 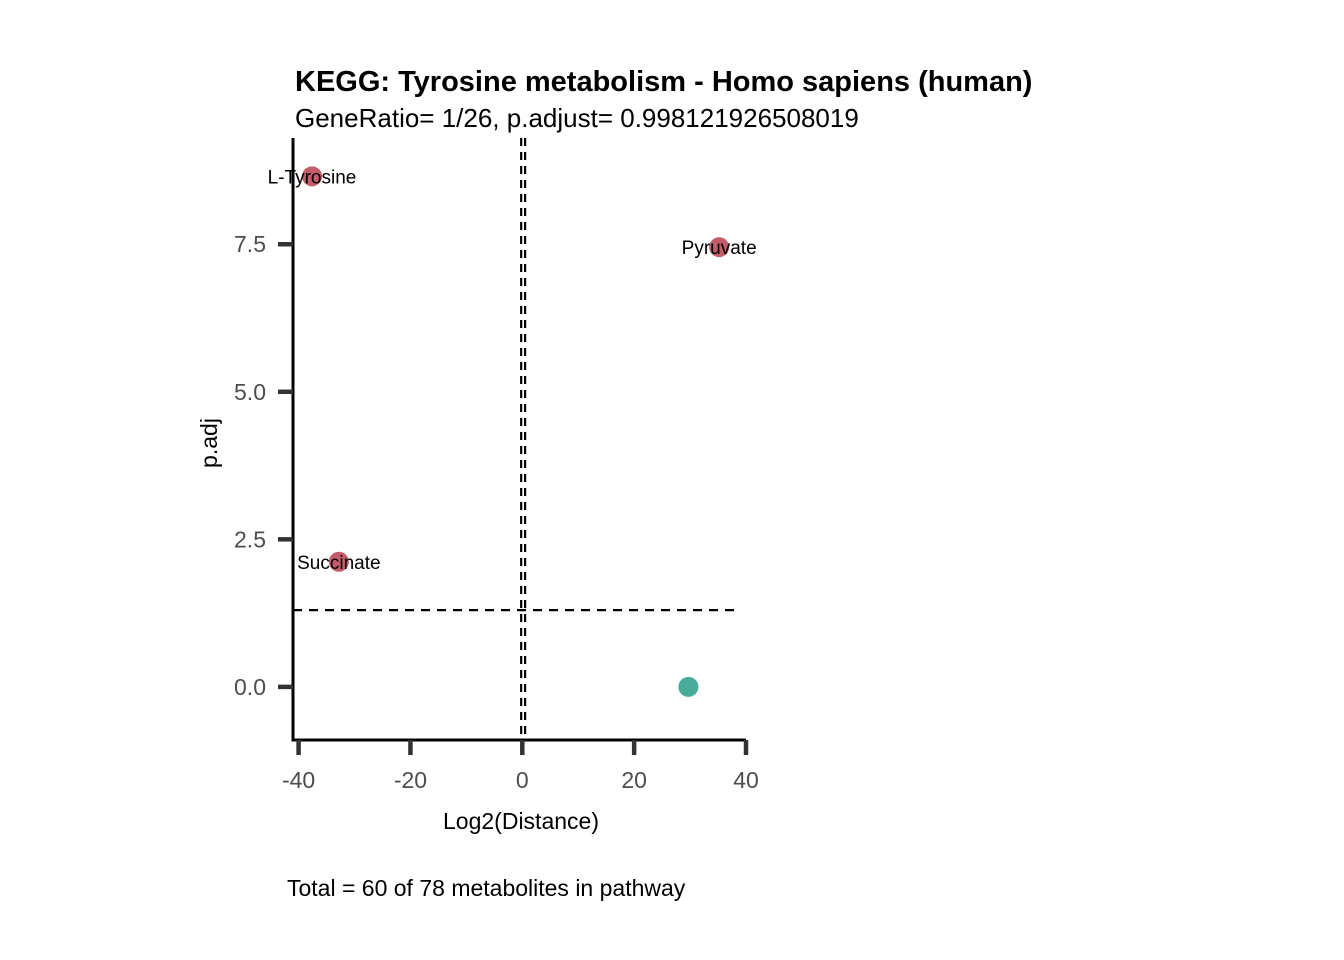 What do you see at coordinates (634, 780) in the screenshot?
I see `x-tick-label: 20` at bounding box center [634, 780].